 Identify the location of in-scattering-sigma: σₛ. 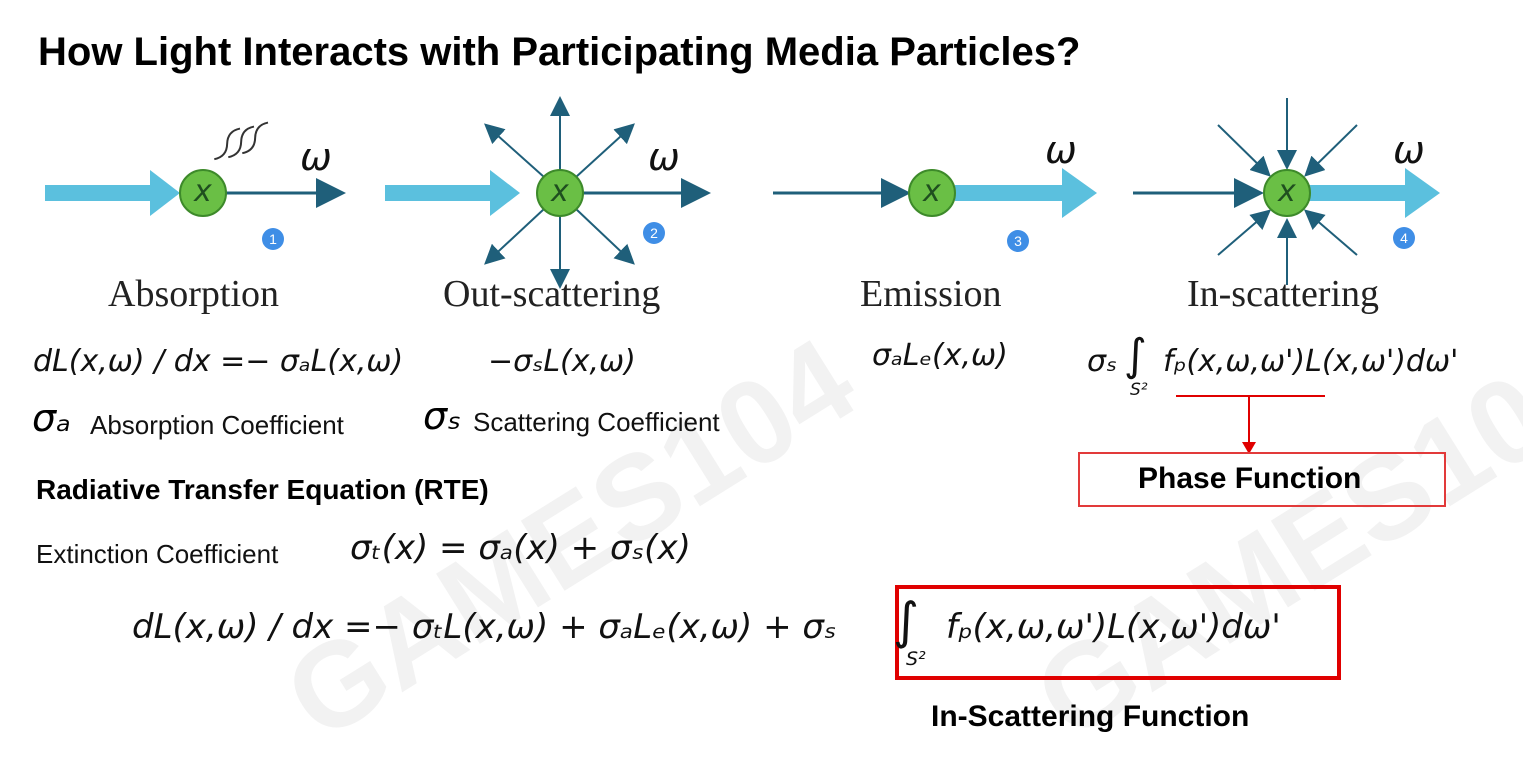
(1102, 361).